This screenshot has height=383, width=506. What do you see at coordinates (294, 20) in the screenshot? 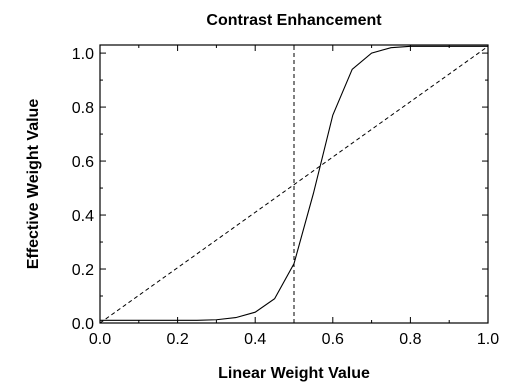
I see `chart-title: Contrast Enhancement` at bounding box center [294, 20].